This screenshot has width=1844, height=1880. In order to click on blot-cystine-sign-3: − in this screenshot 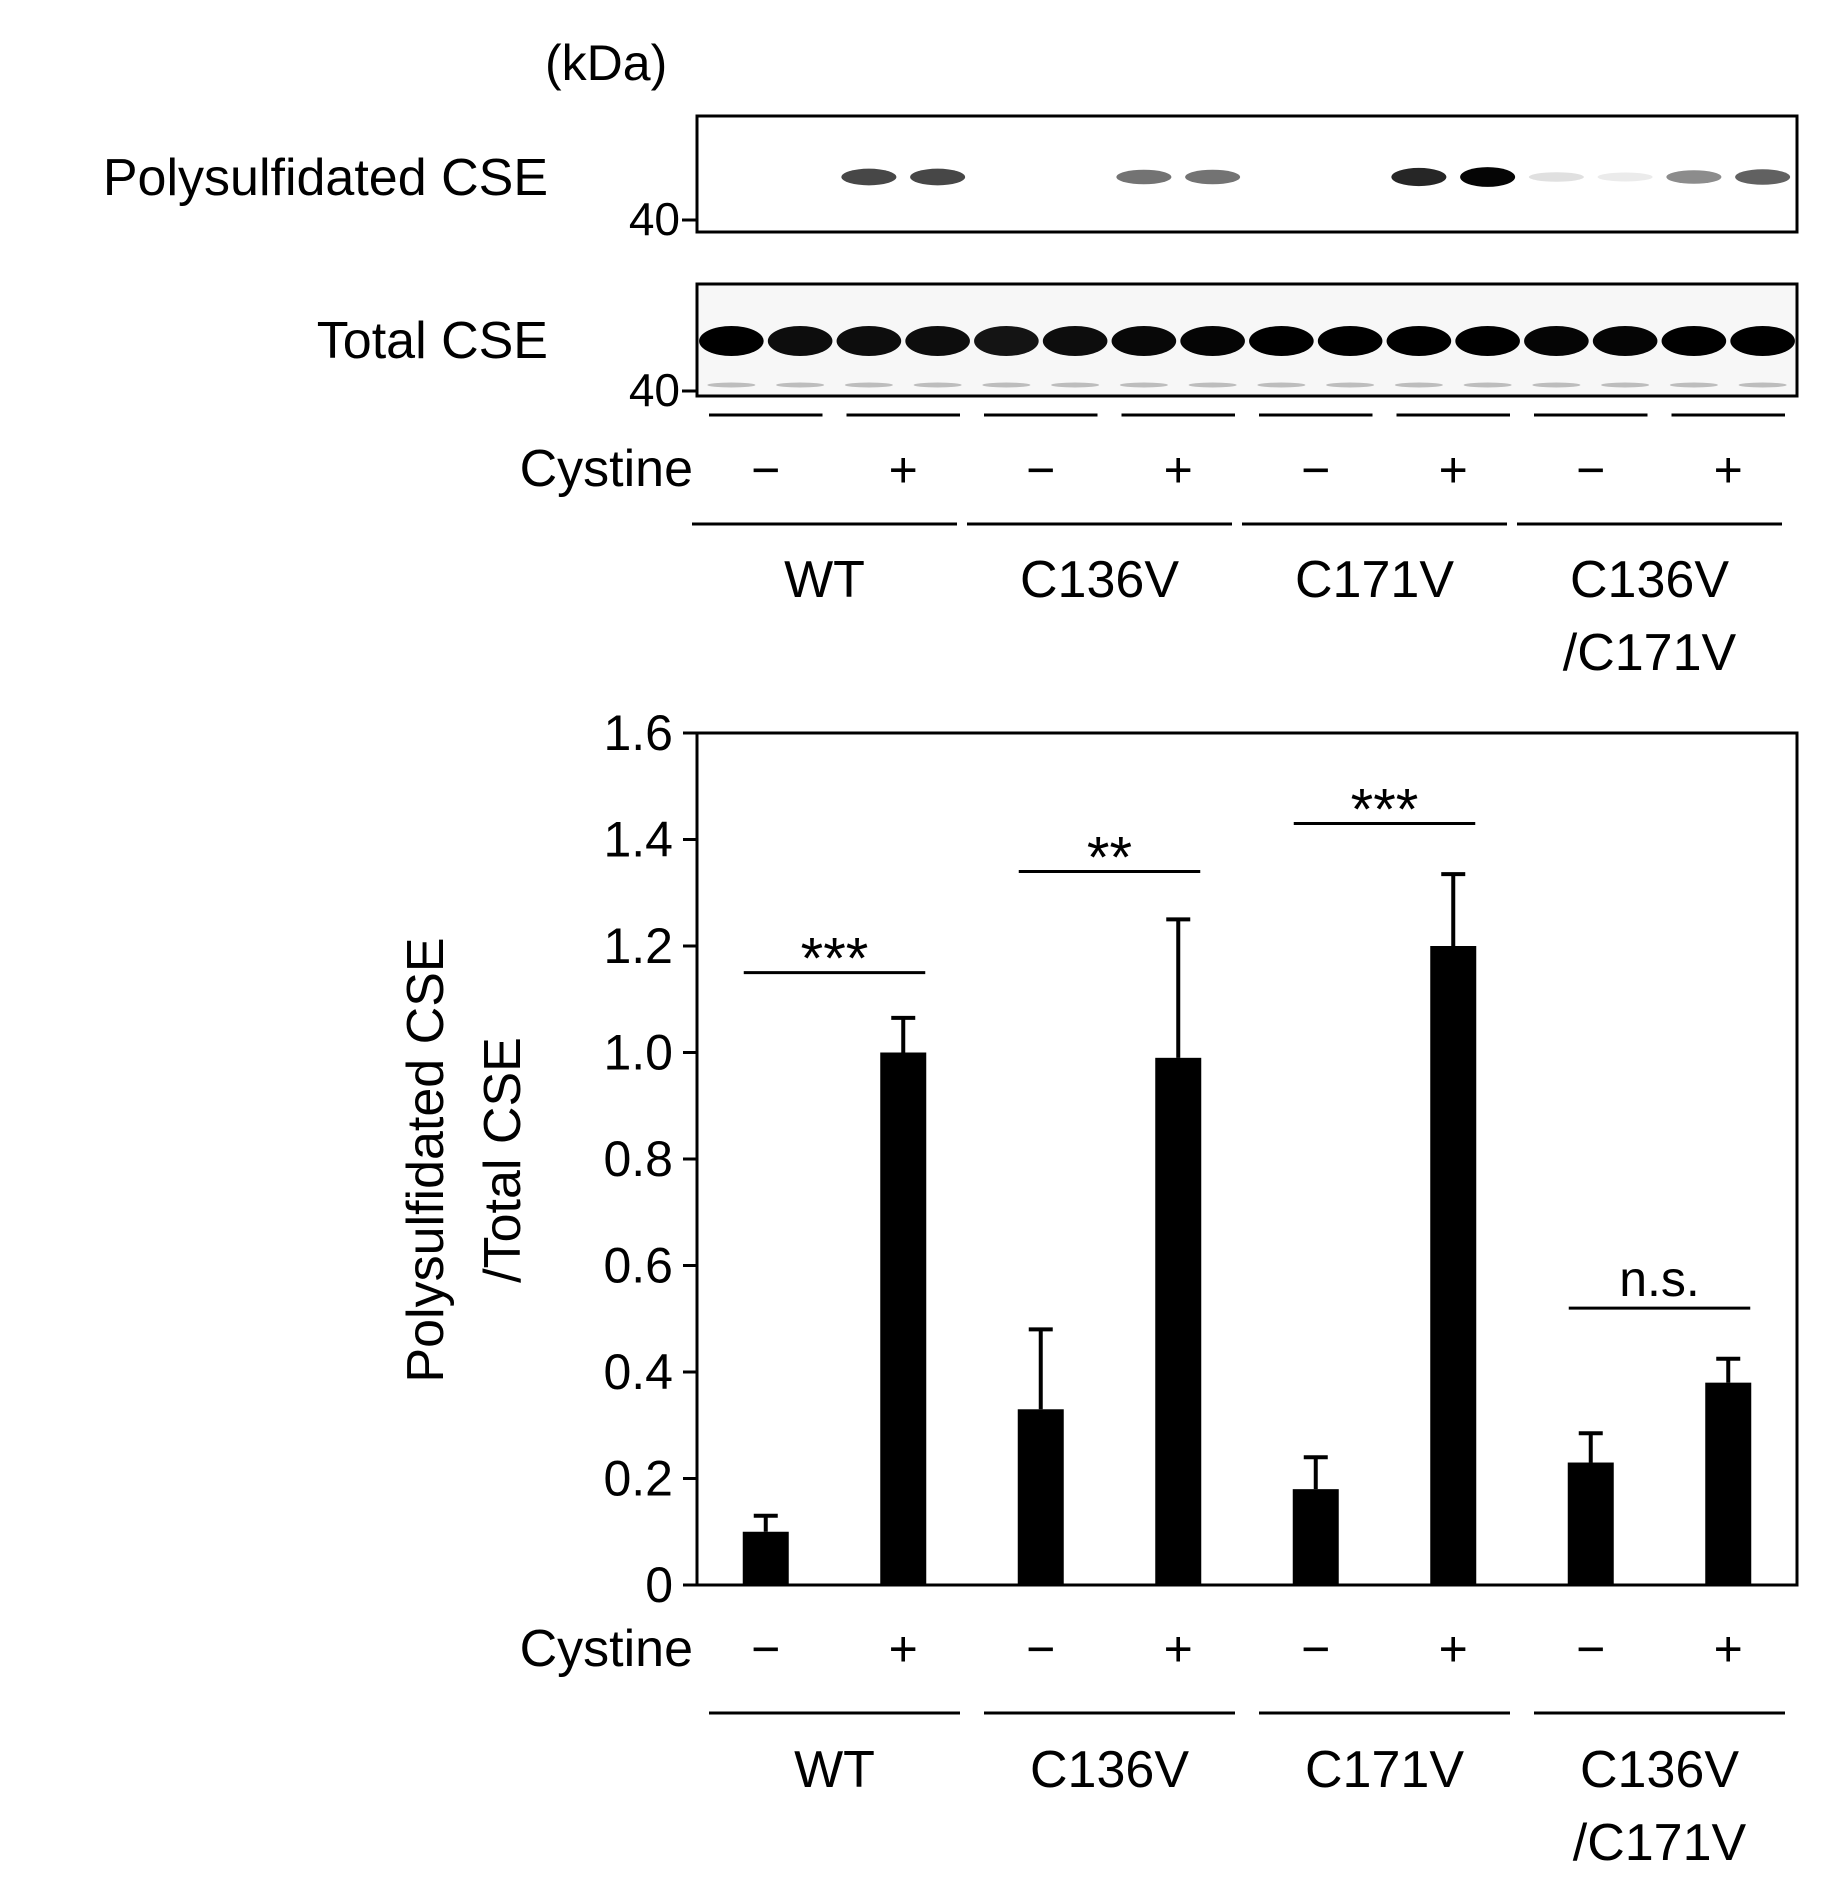, I will do `click(1040, 470)`.